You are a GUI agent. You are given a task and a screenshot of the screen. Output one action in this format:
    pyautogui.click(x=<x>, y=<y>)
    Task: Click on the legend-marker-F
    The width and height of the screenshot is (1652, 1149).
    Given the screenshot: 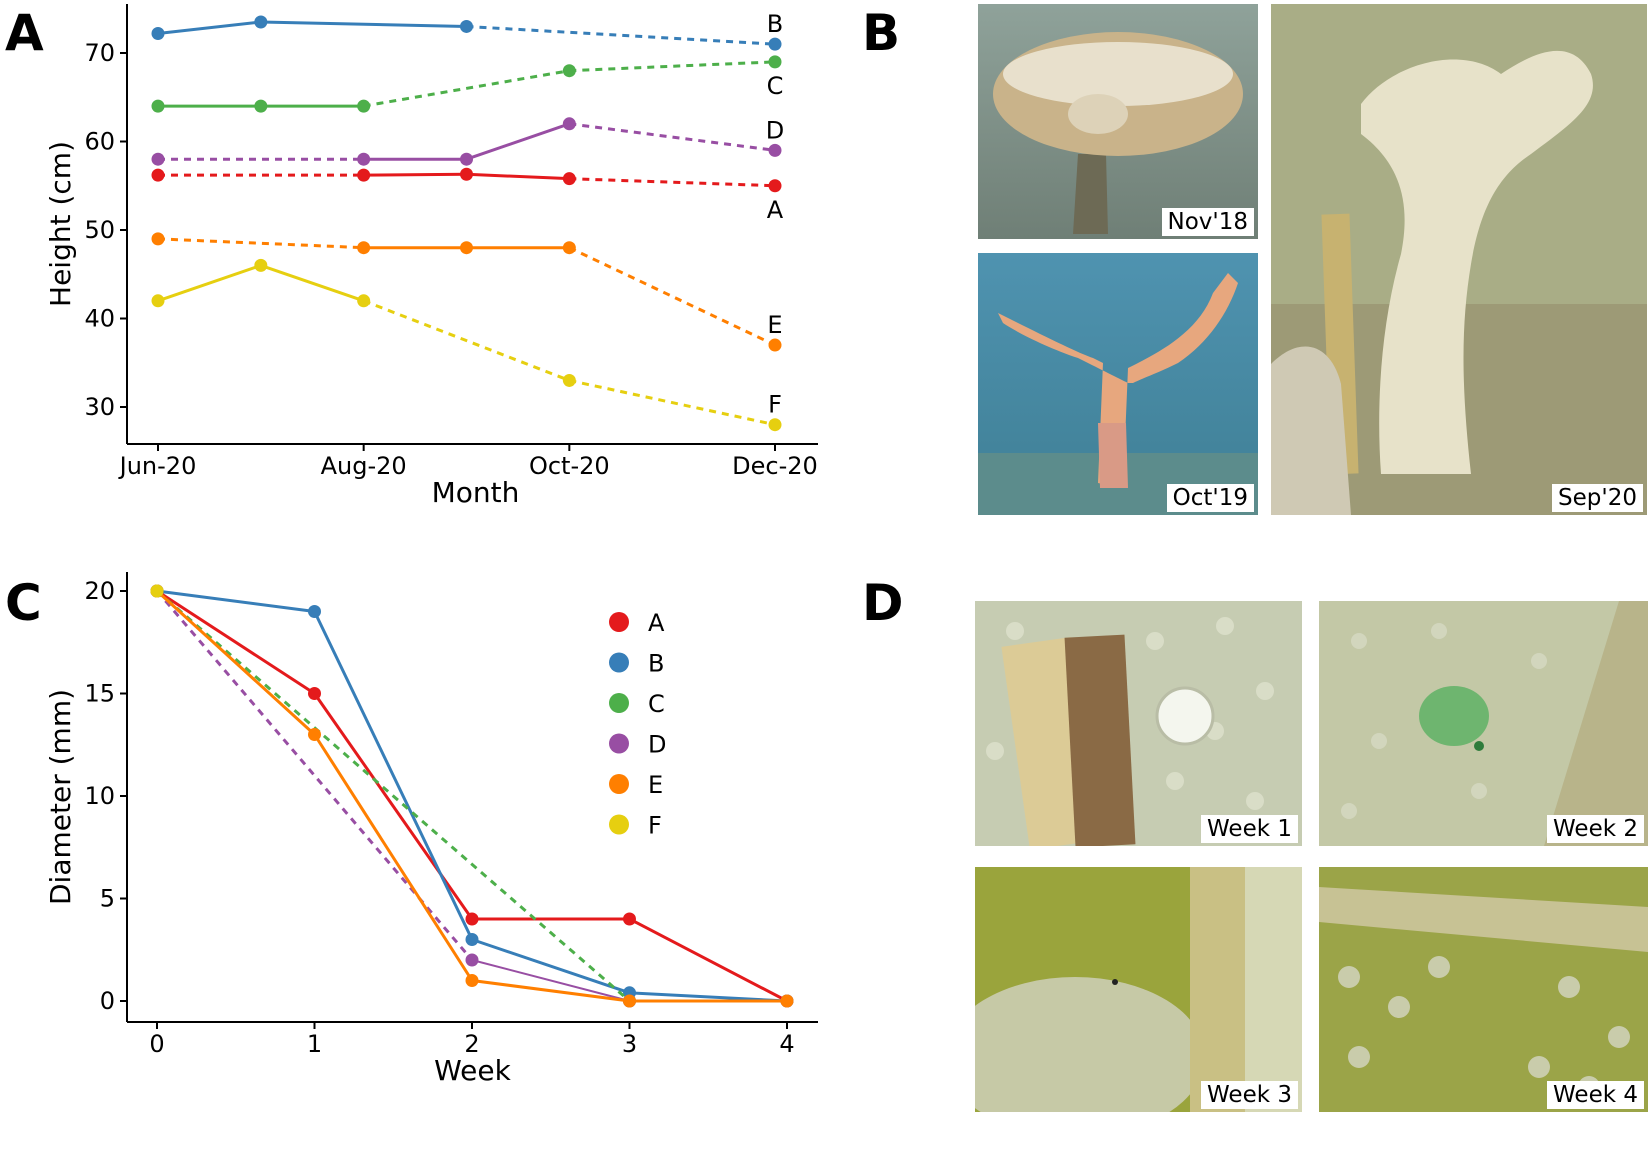 What is the action you would take?
    pyautogui.click(x=619, y=824)
    